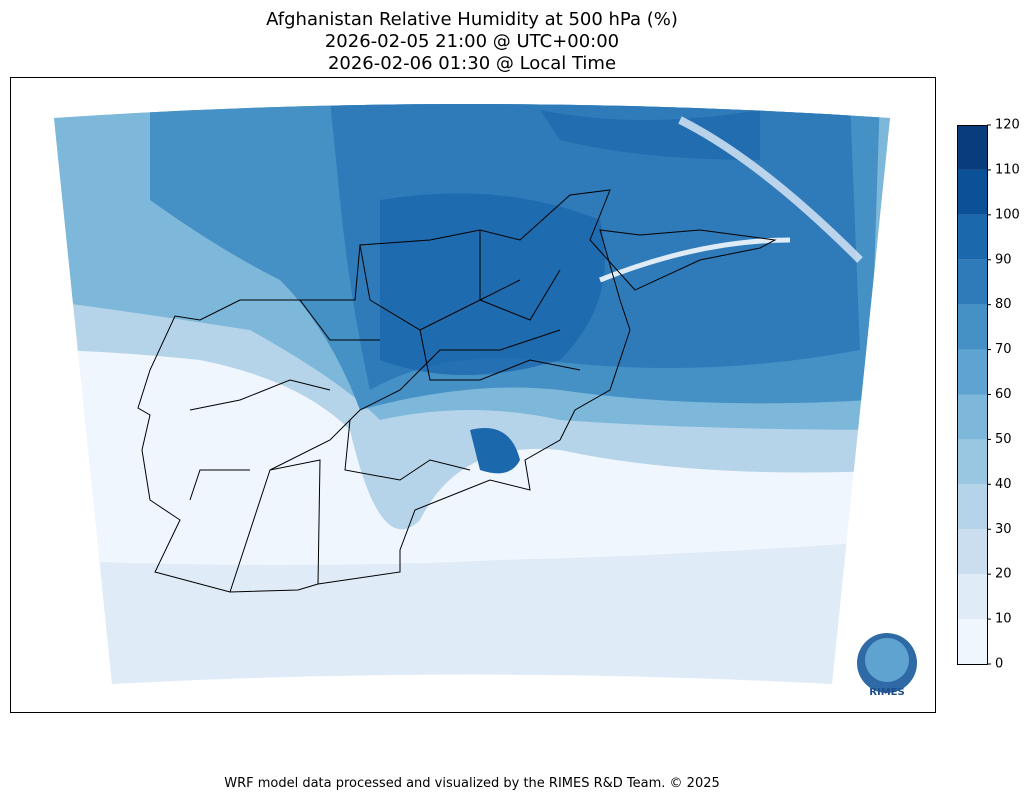 This screenshot has width=1030, height=799. Describe the element at coordinates (1003, 529) in the screenshot. I see `colorbar-tick-label: 30` at that location.